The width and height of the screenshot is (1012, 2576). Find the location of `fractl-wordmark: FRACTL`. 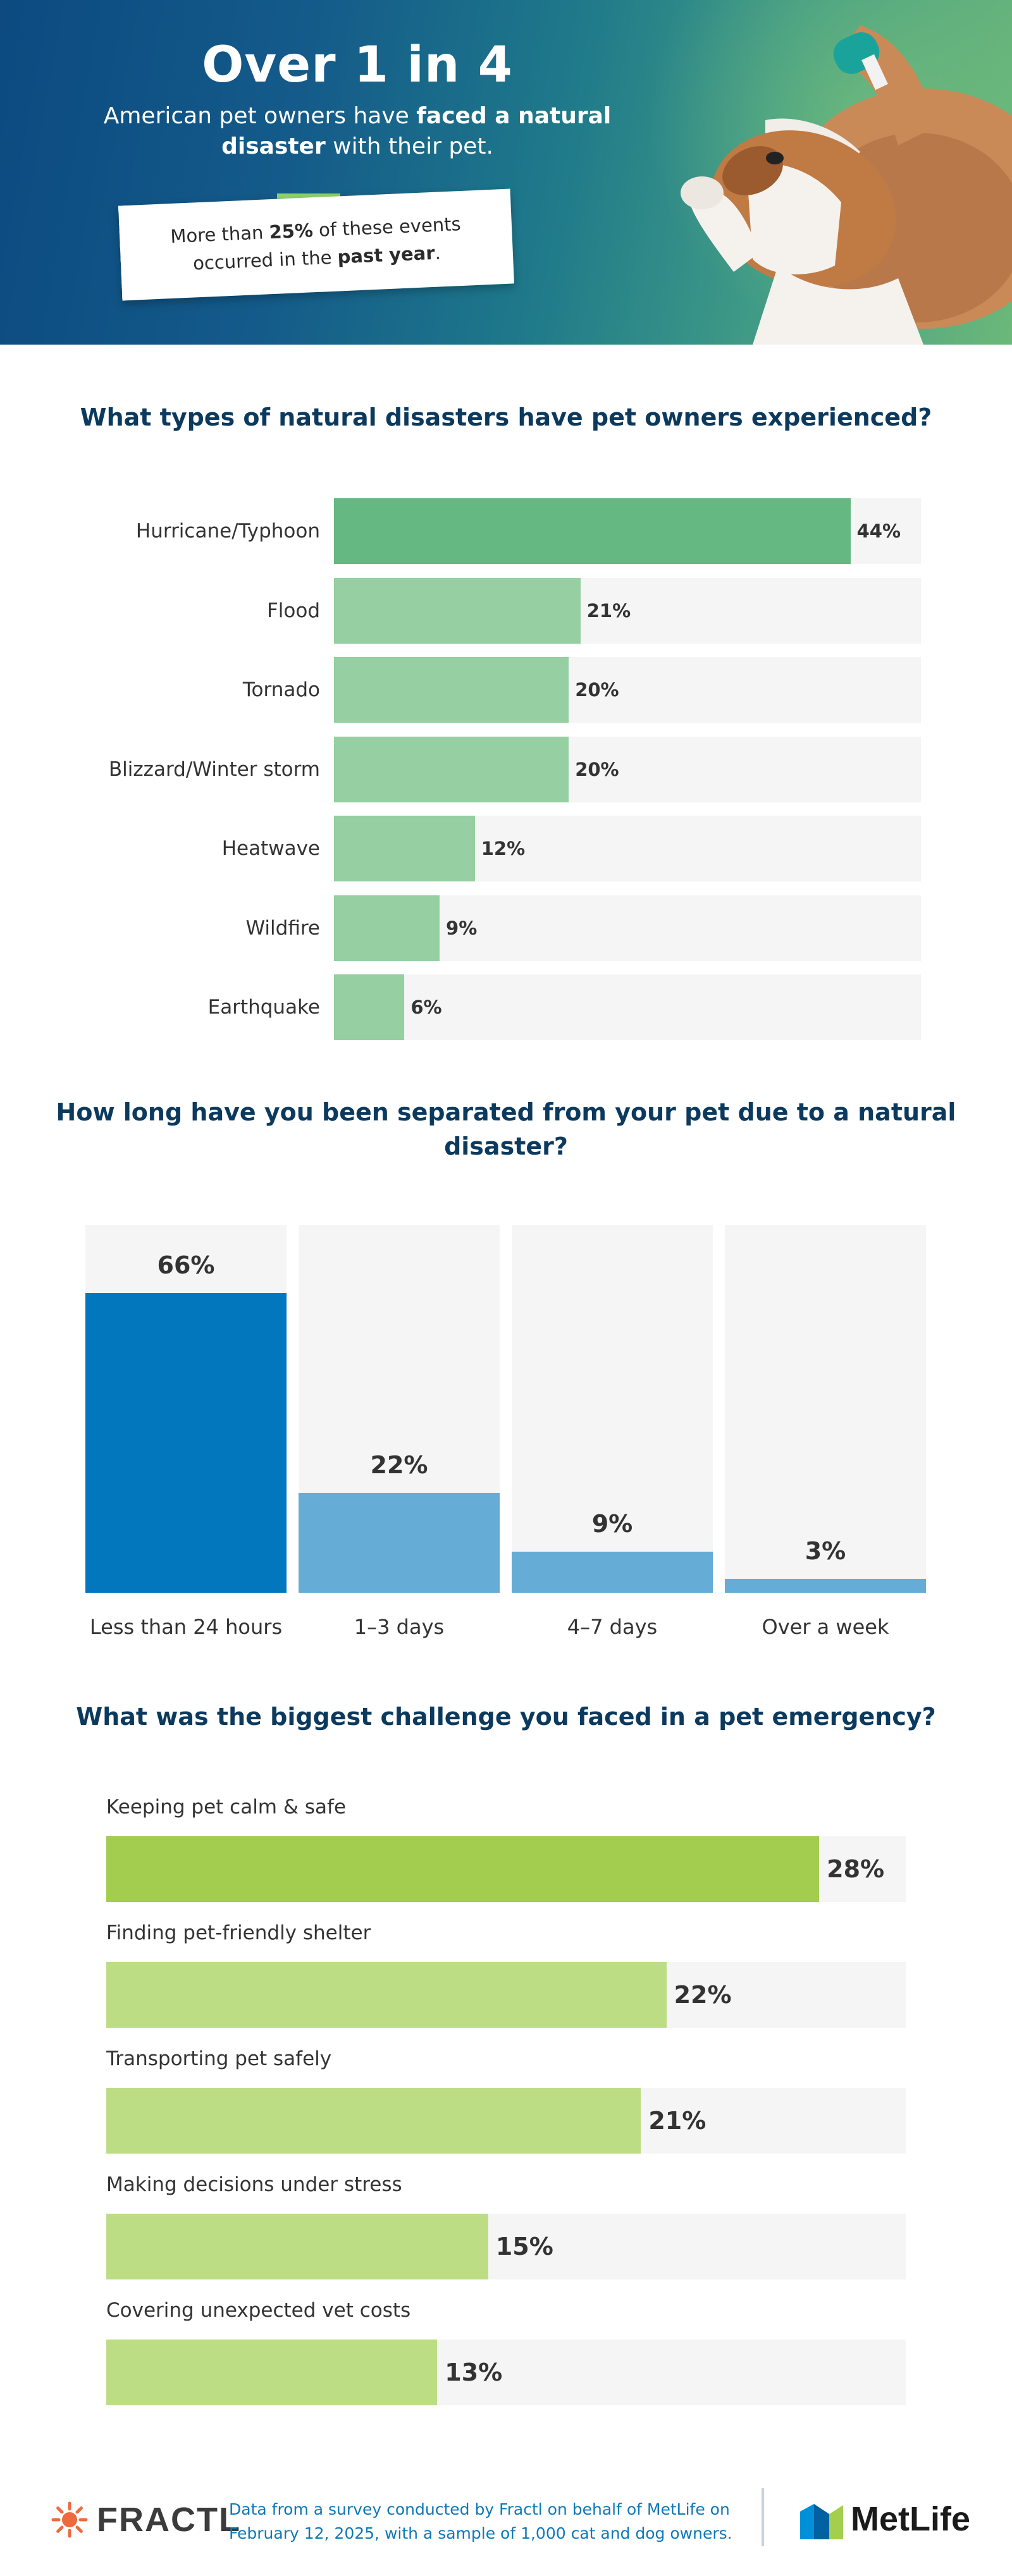

fractl-wordmark: FRACTL is located at coordinates (169, 2520).